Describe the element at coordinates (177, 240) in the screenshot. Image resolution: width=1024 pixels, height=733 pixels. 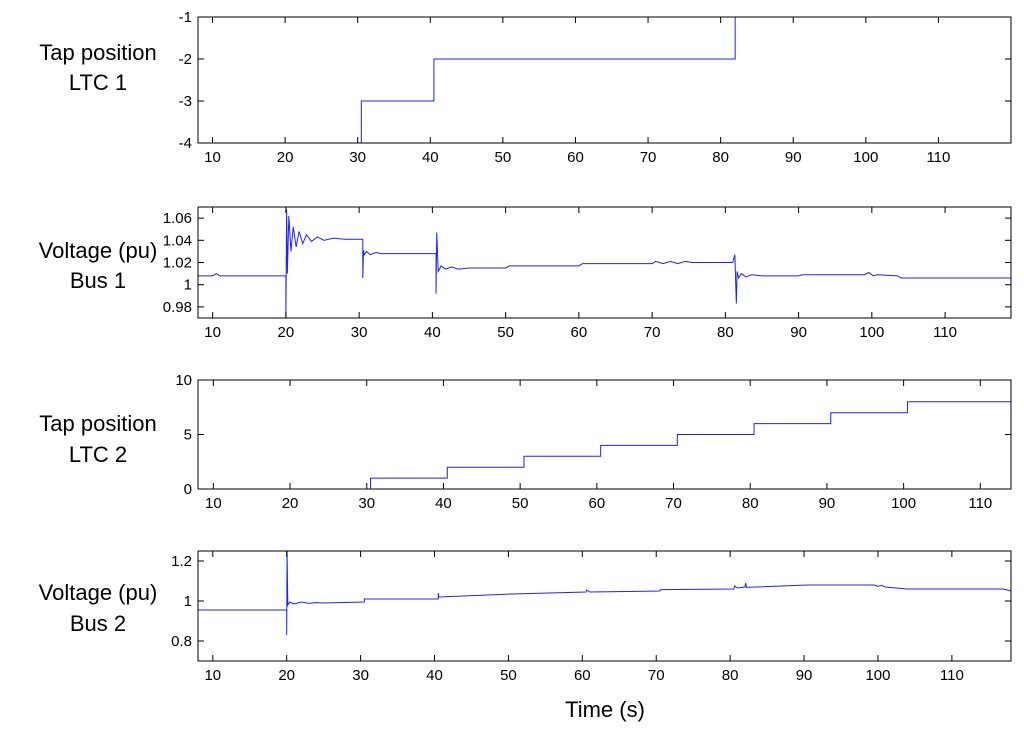
I see `y-tick-label: 1.04` at that location.